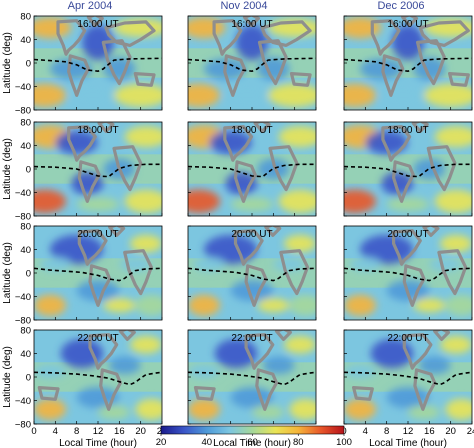  I want to click on x-tick-label: 20, so click(450, 431).